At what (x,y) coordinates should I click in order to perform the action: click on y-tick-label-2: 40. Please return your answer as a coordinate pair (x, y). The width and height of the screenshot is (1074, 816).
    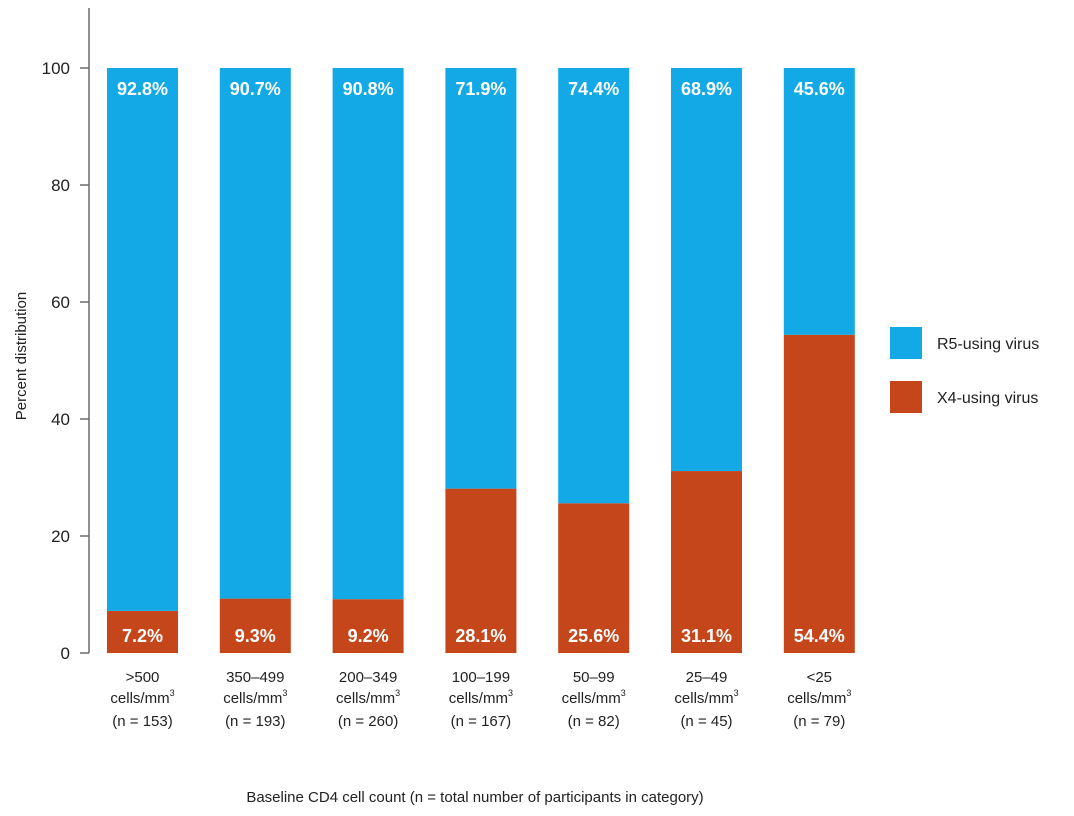
    Looking at the image, I should click on (60, 419).